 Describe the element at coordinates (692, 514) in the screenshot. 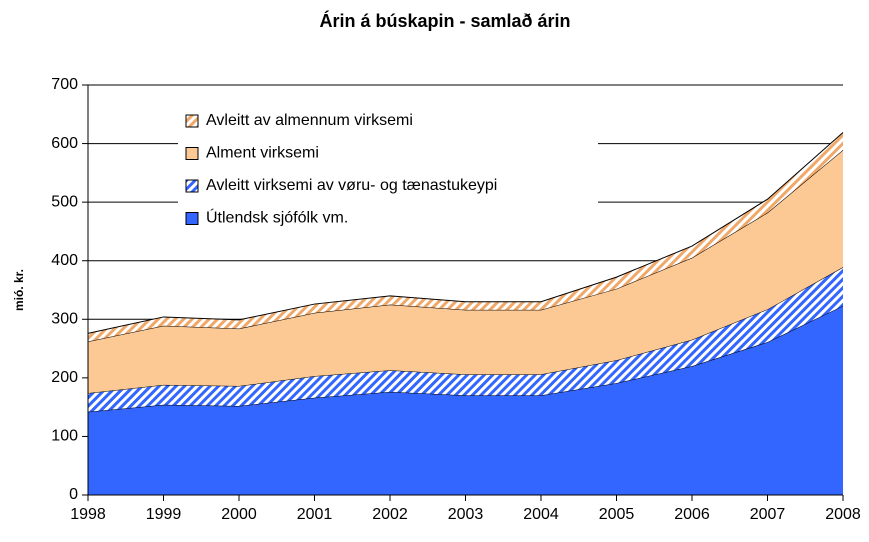

I see `x-tick-label: 2006` at that location.